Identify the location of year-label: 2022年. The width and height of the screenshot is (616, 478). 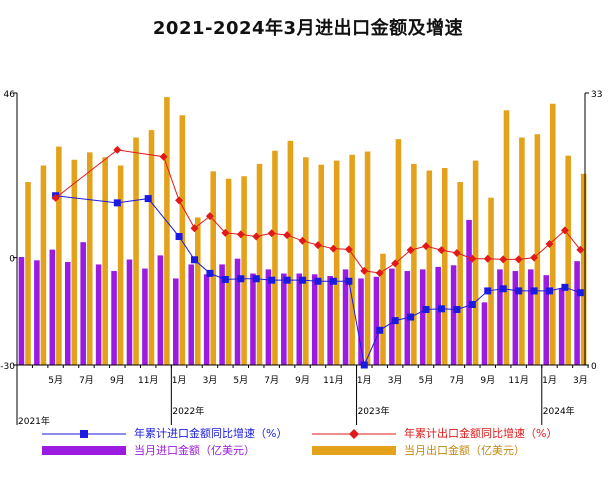
(188, 411).